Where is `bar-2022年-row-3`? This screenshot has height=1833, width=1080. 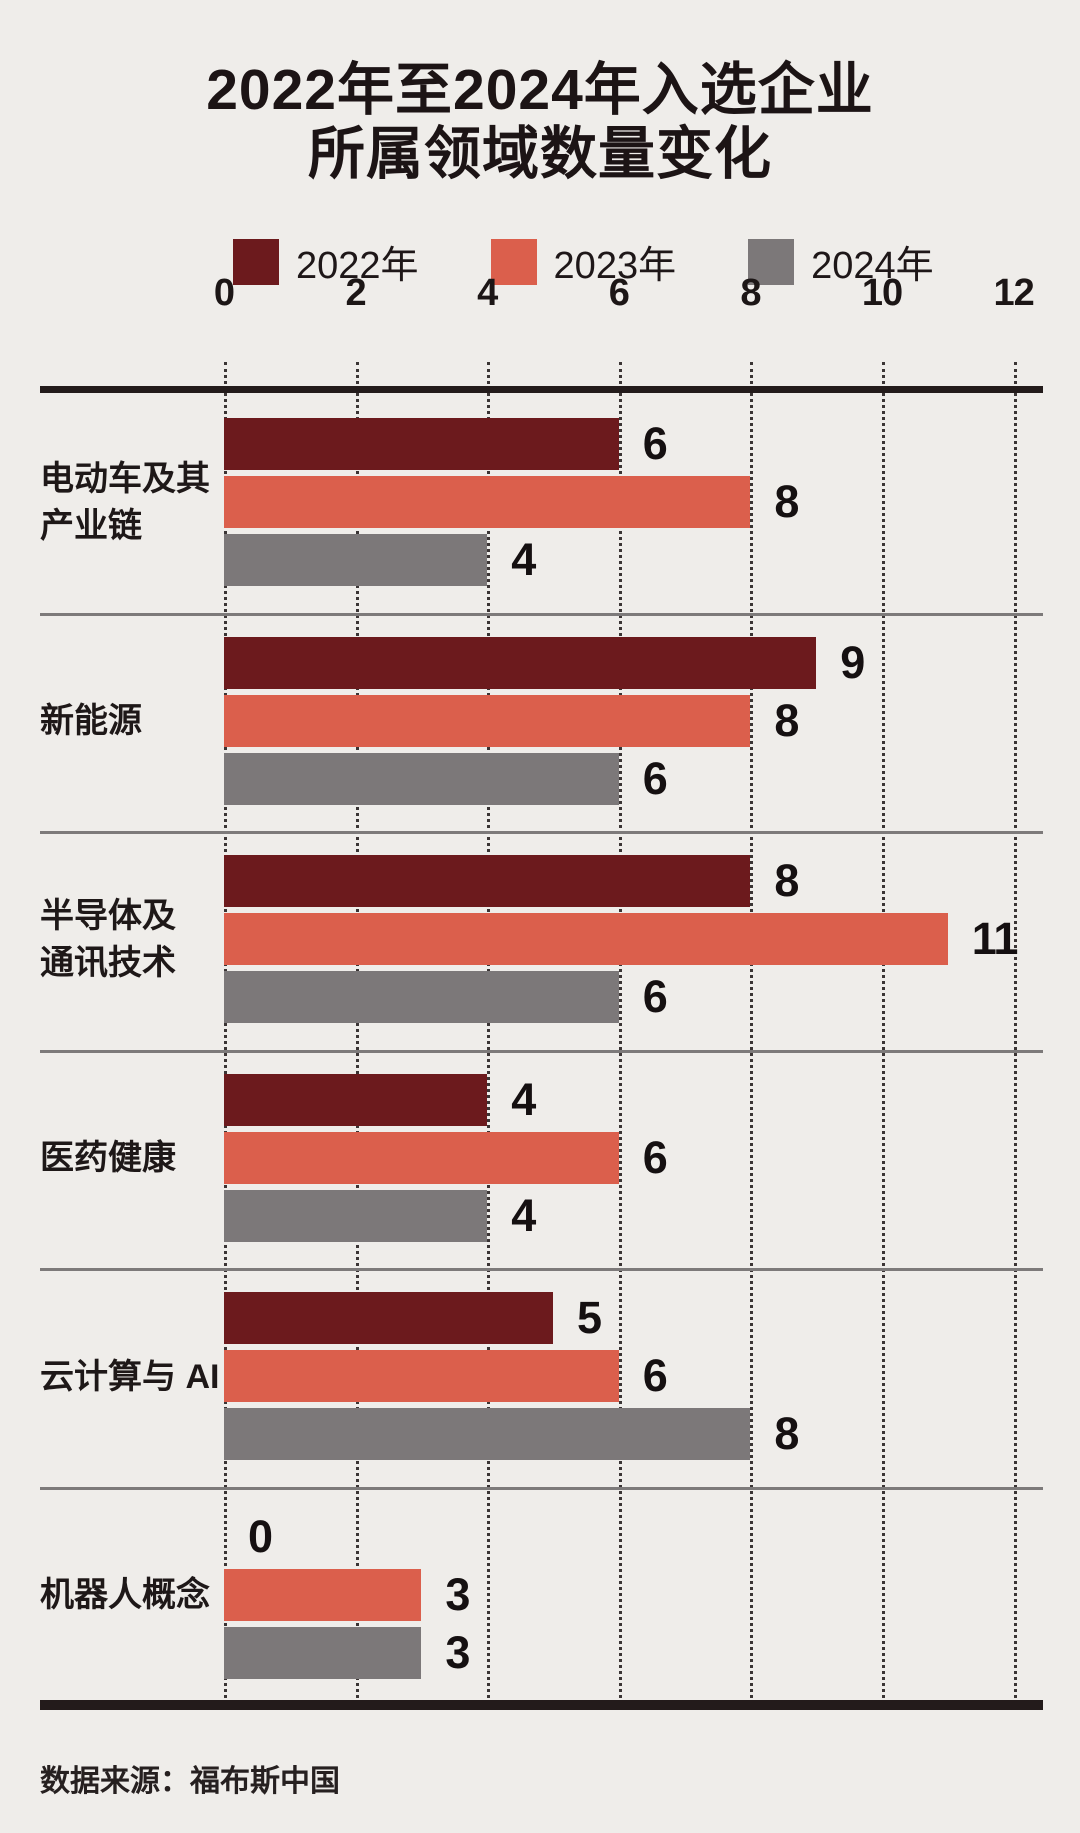
bar-2022年-row-3 is located at coordinates (356, 1099).